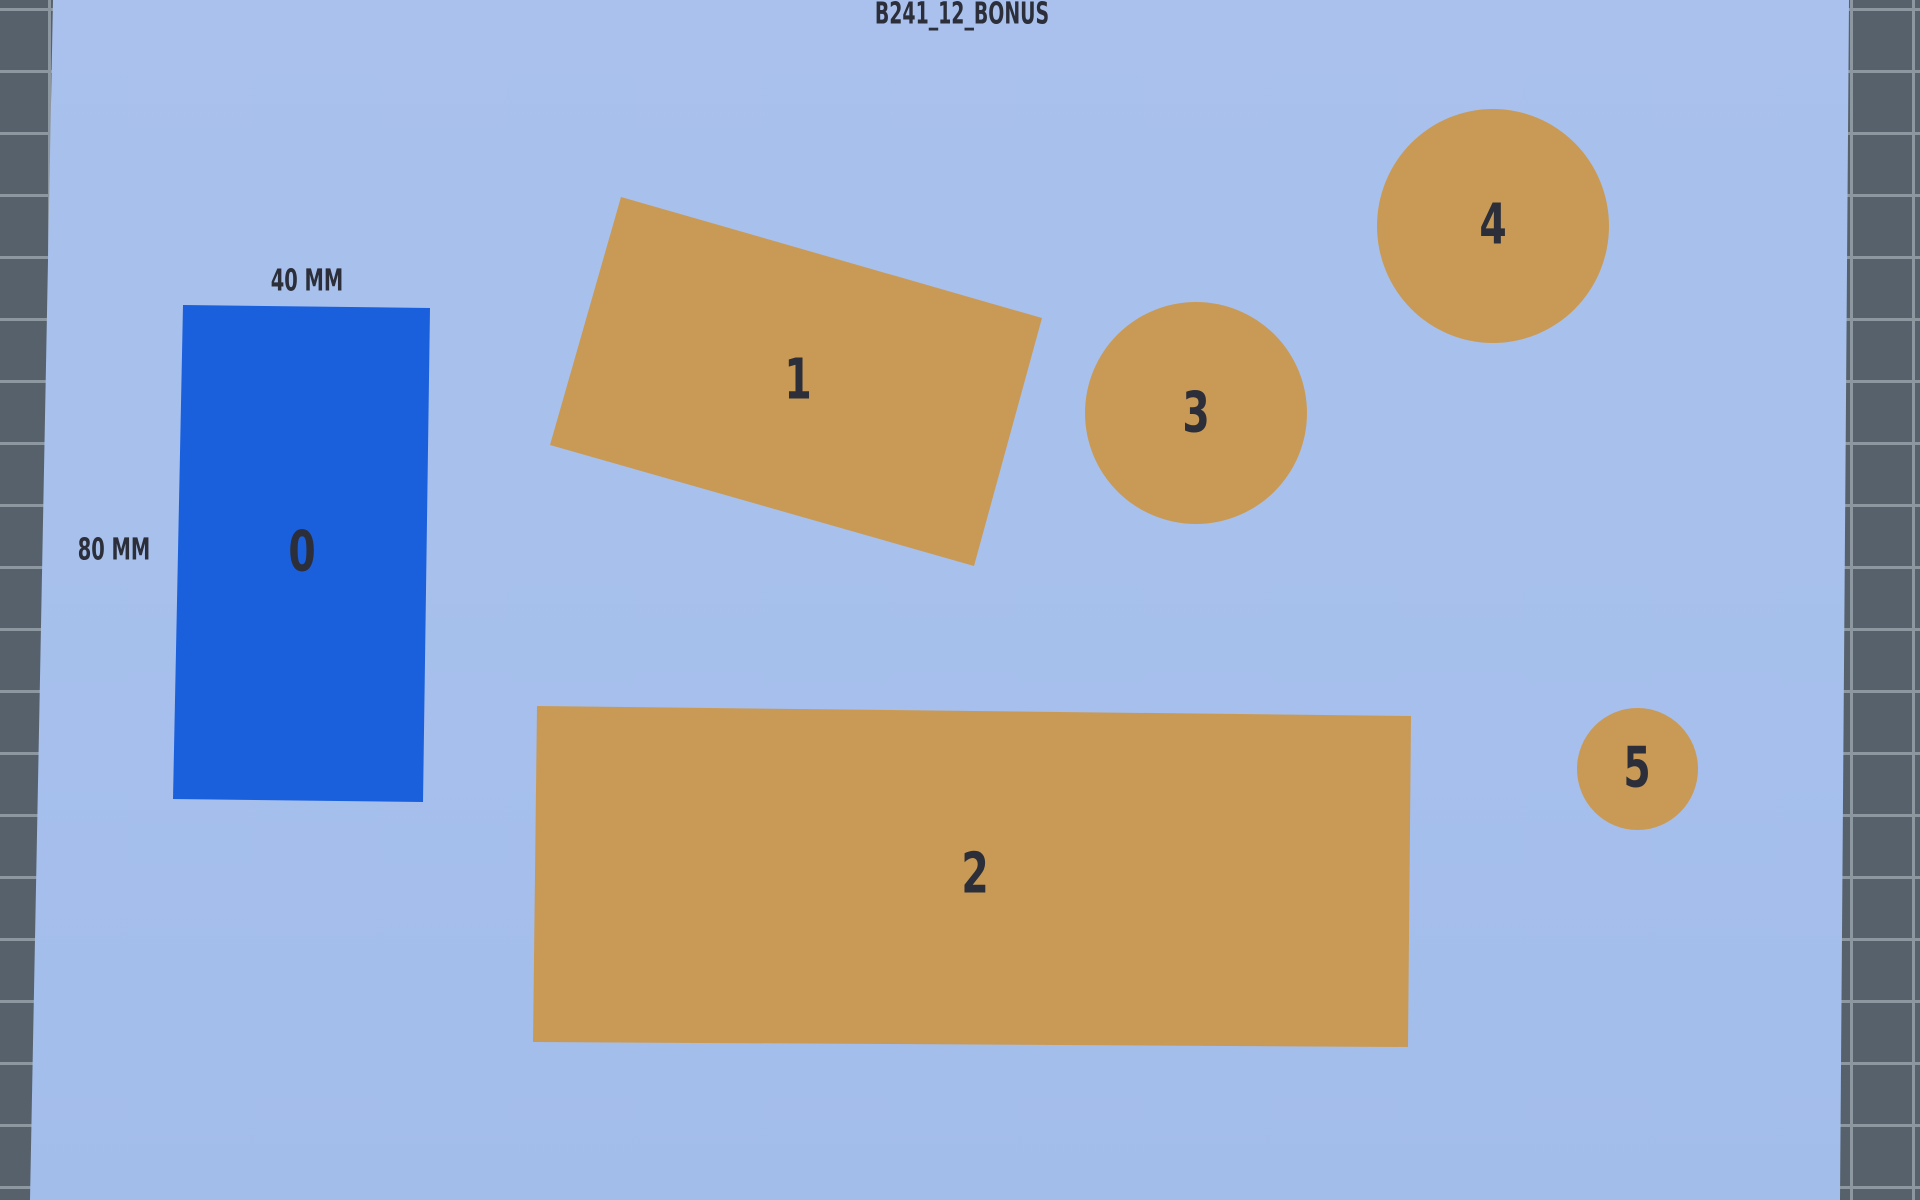 This screenshot has width=1920, height=1200. What do you see at coordinates (1880, 600) in the screenshot?
I see `cutting-mat-right` at bounding box center [1880, 600].